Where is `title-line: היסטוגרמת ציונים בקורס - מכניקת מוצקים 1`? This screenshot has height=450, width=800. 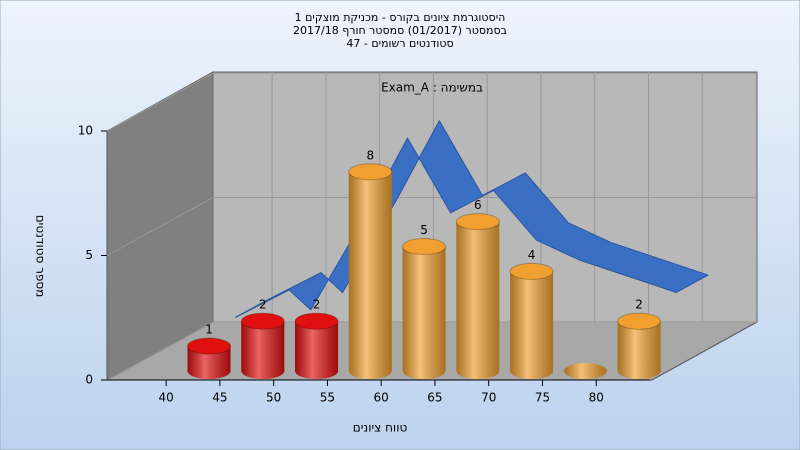
title-line: היסטוגרמת ציונים בקורס - מכניקת מוצקים 1 is located at coordinates (400, 17).